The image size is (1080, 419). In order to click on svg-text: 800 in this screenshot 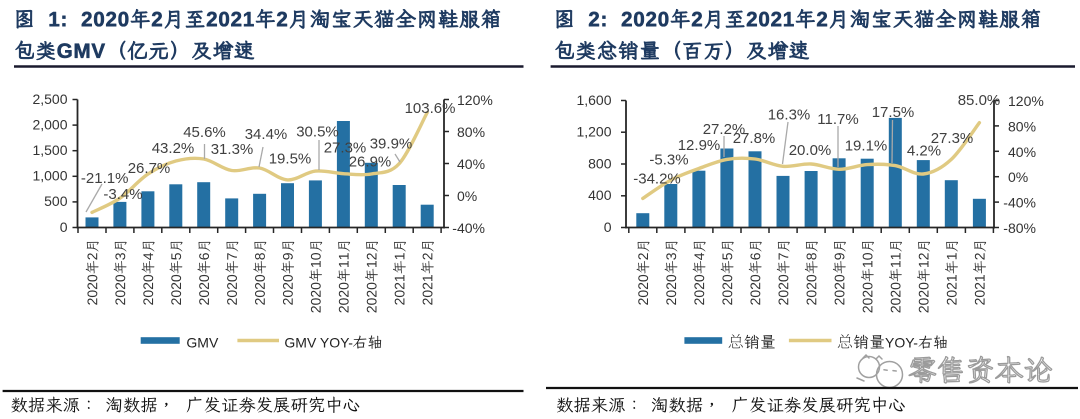, I will do `click(600, 163)`.